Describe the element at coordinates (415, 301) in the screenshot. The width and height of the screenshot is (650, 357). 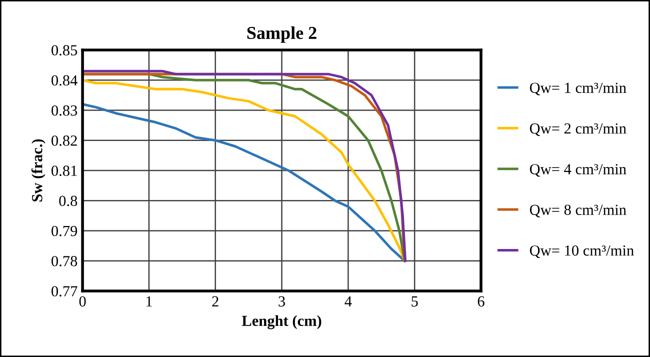
I see `x-tick-label: 5` at that location.